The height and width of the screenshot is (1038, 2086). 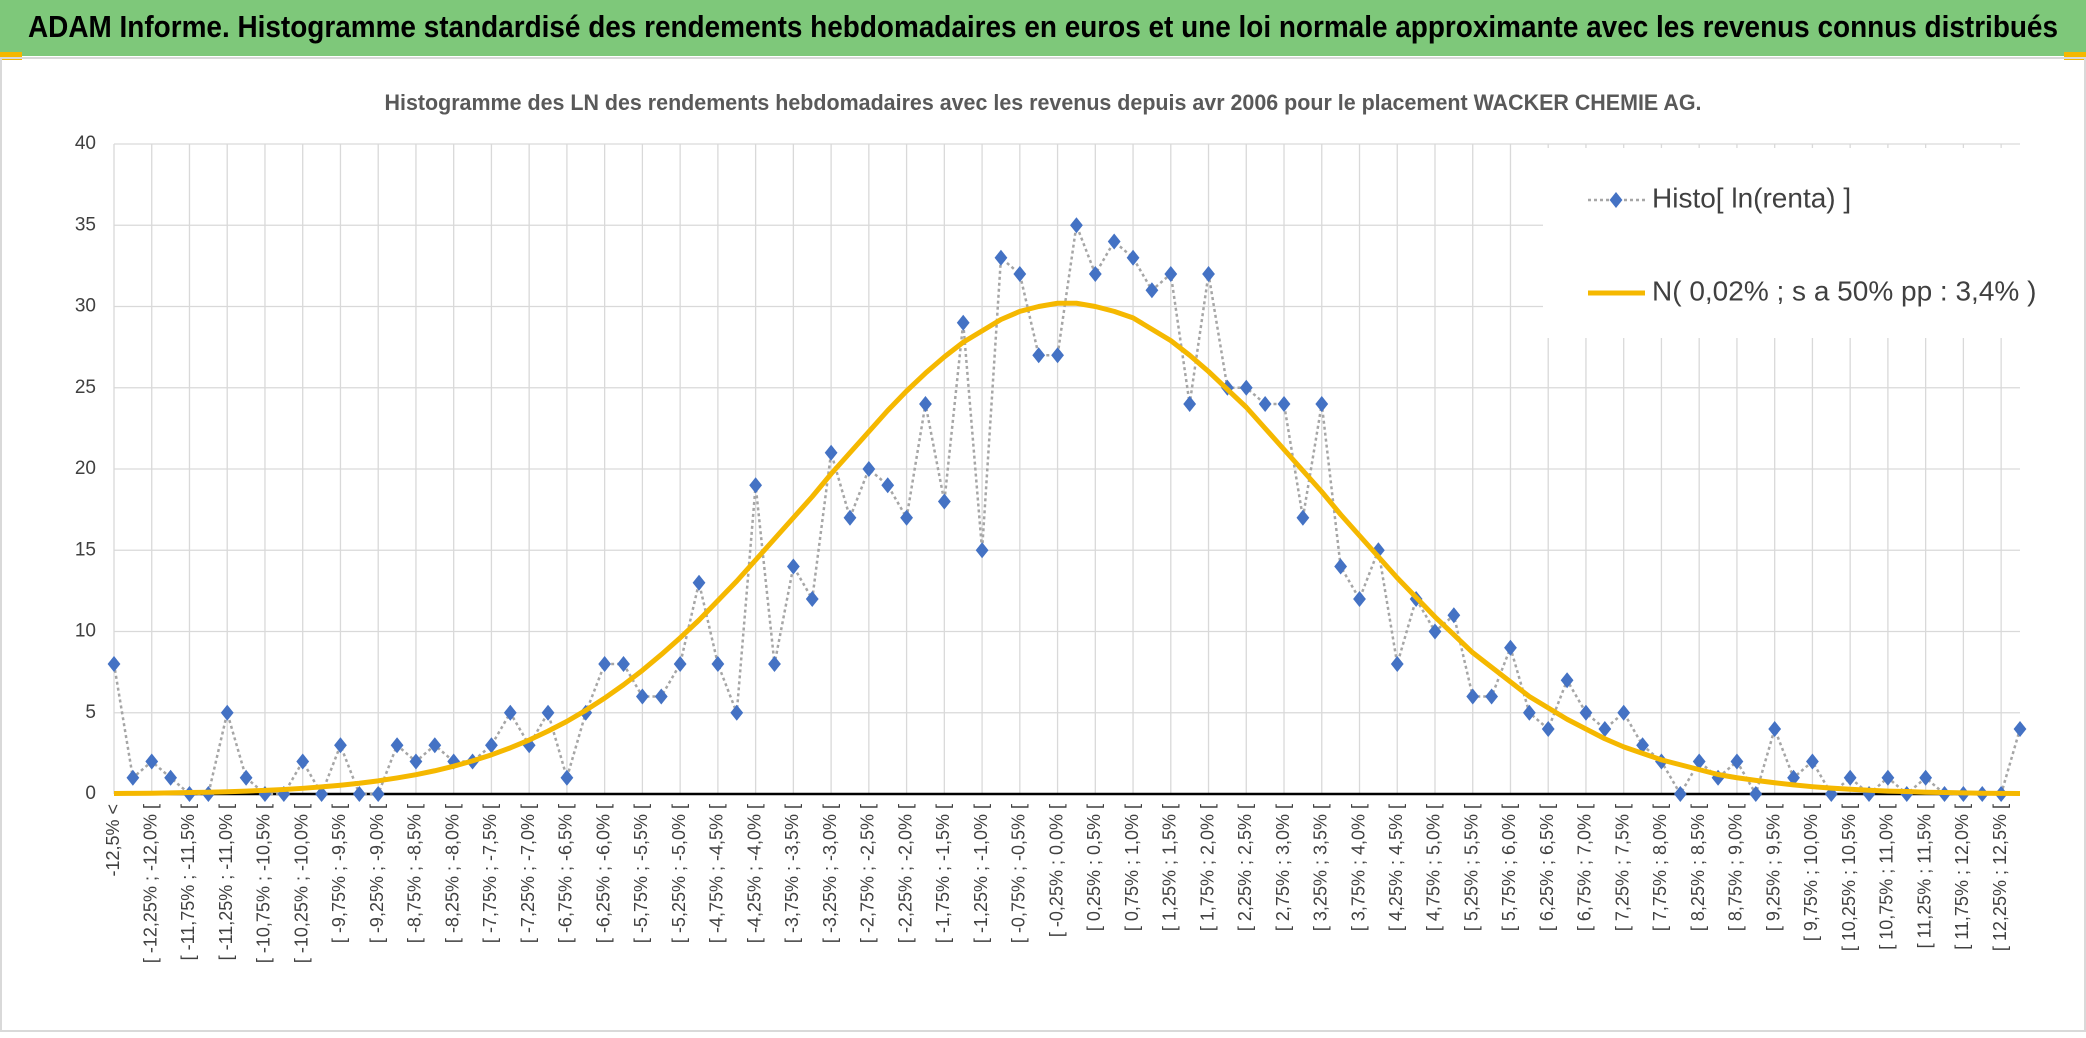 What do you see at coordinates (754, 873) in the screenshot?
I see `x-tick-label: [ -4,25% ; -4,0% [` at bounding box center [754, 873].